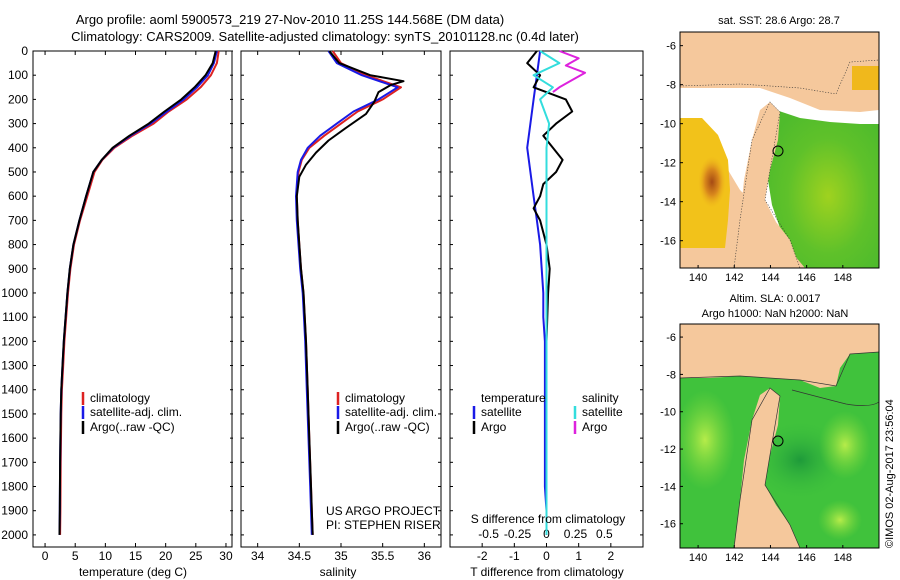 This screenshot has width=900, height=580. What do you see at coordinates (14, 390) in the screenshot?
I see `depth-tick-label: 1400` at bounding box center [14, 390].